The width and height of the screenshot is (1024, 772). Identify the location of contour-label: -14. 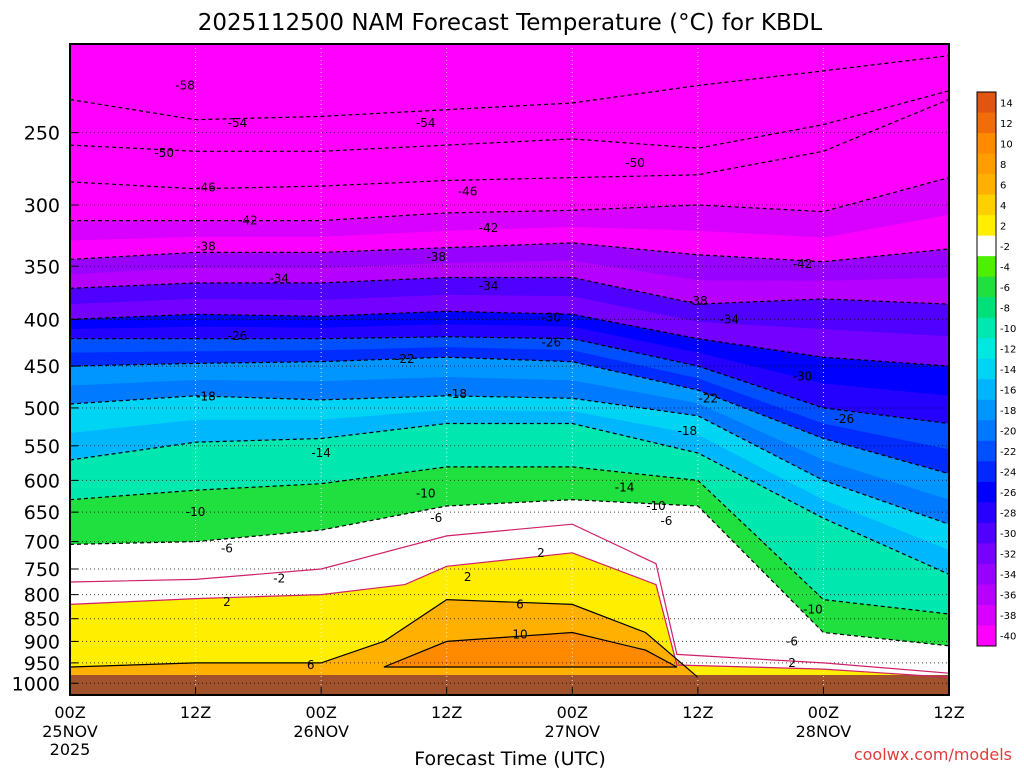
(625, 488).